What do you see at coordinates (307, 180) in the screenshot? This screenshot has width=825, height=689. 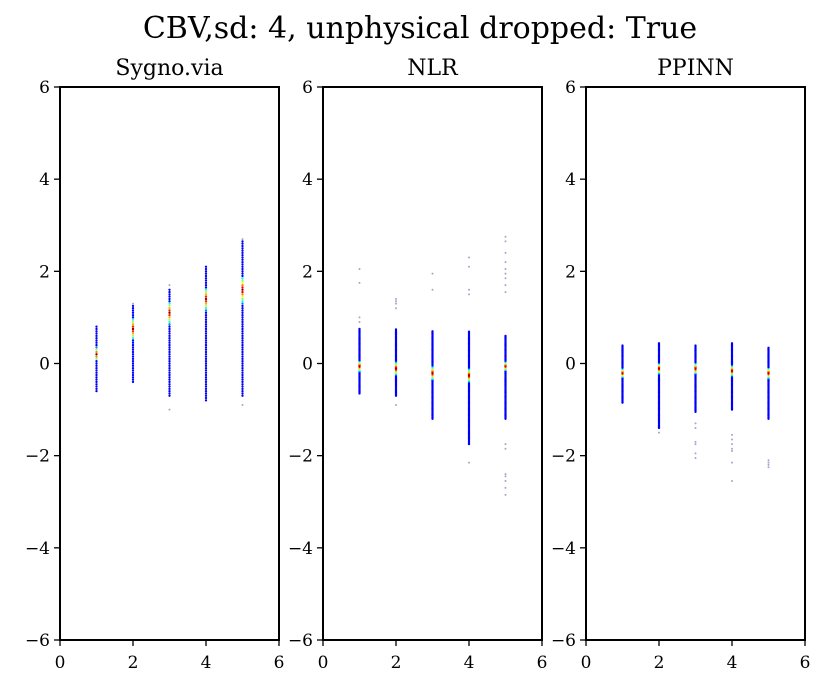 I see `y-tick-label: 4` at bounding box center [307, 180].